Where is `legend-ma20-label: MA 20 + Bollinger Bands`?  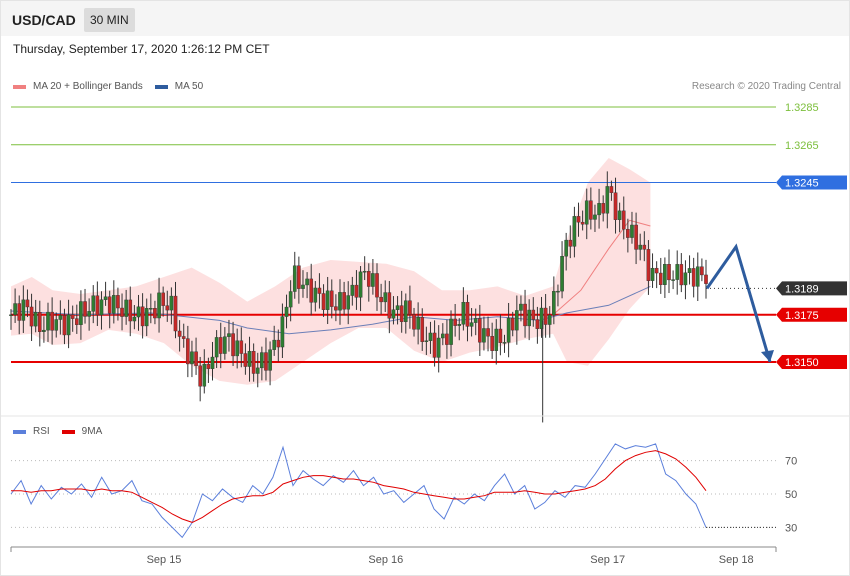
legend-ma20-label: MA 20 + Bollinger Bands is located at coordinates (88, 86).